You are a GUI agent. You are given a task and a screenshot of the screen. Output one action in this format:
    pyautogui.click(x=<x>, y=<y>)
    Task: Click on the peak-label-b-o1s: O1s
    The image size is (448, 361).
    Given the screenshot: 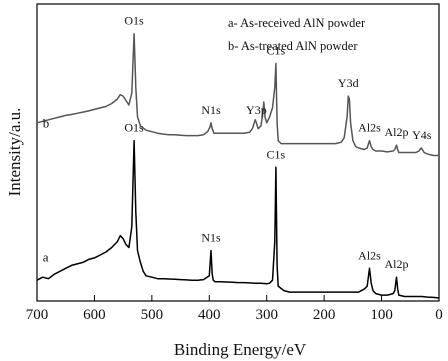 What is the action you would take?
    pyautogui.click(x=134, y=21)
    